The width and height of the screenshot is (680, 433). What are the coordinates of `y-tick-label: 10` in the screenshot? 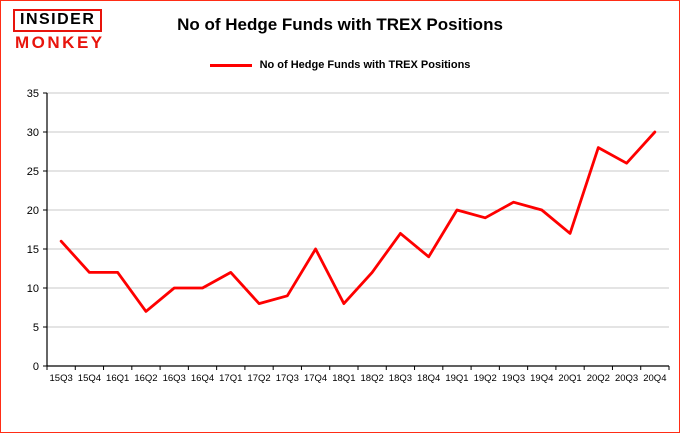 It's located at (33, 289).